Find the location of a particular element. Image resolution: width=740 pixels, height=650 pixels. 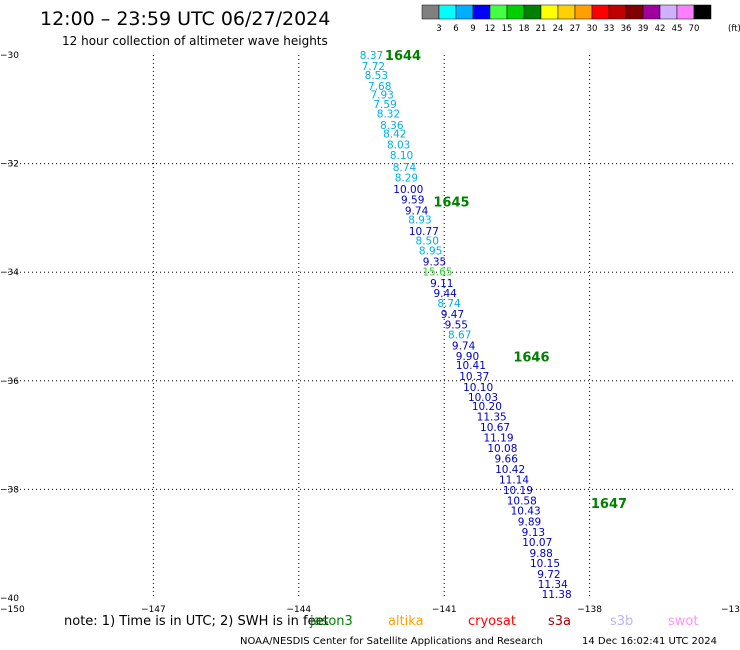

wave-height-label: 8.37 is located at coordinates (371, 56).